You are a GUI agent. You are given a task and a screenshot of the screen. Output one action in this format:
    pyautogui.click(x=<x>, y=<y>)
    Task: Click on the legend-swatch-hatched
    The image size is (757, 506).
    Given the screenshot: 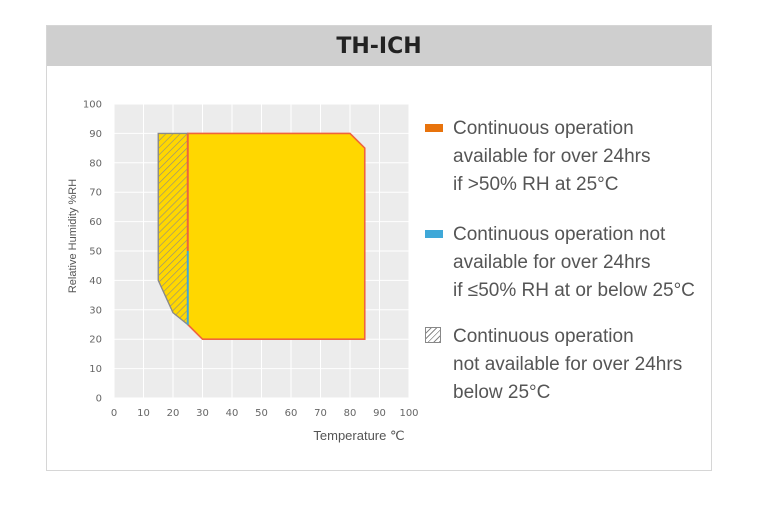 What is the action you would take?
    pyautogui.click(x=433, y=335)
    